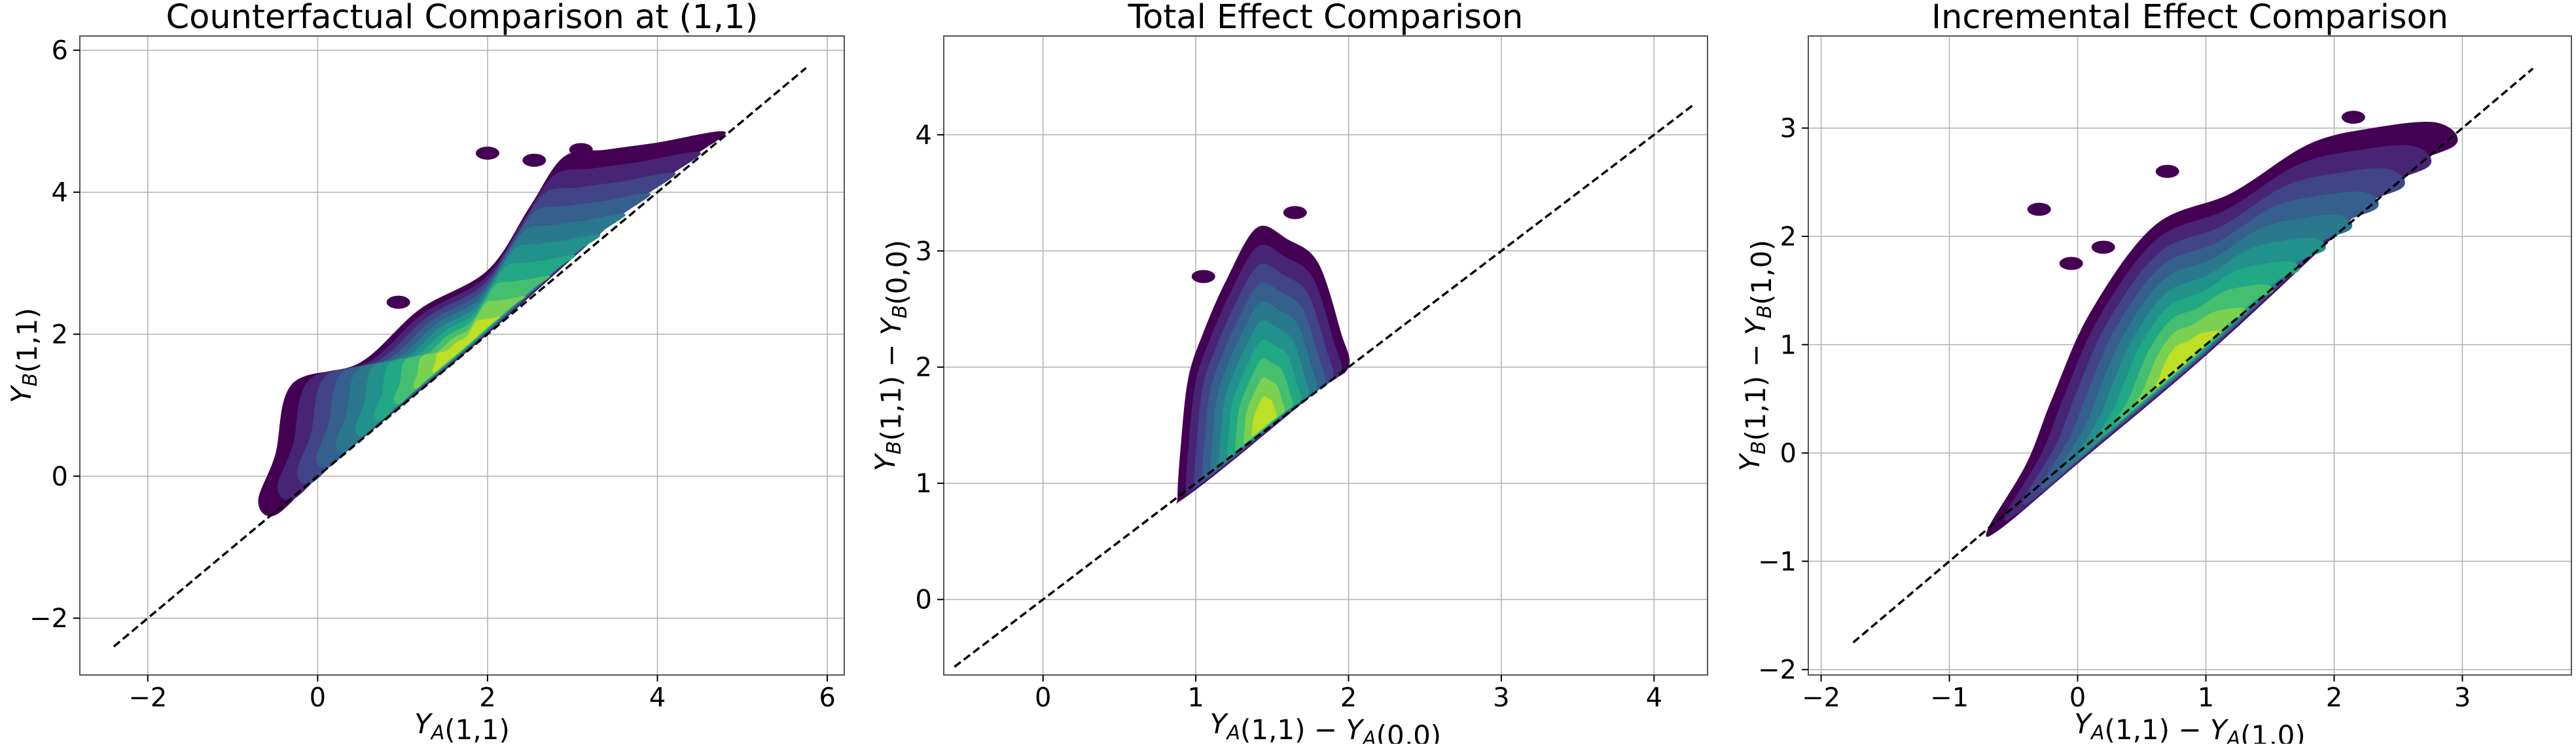 Image resolution: width=2576 pixels, height=747 pixels. Describe the element at coordinates (24, 355) in the screenshot. I see `y-axis-label: YB(1,1)` at that location.